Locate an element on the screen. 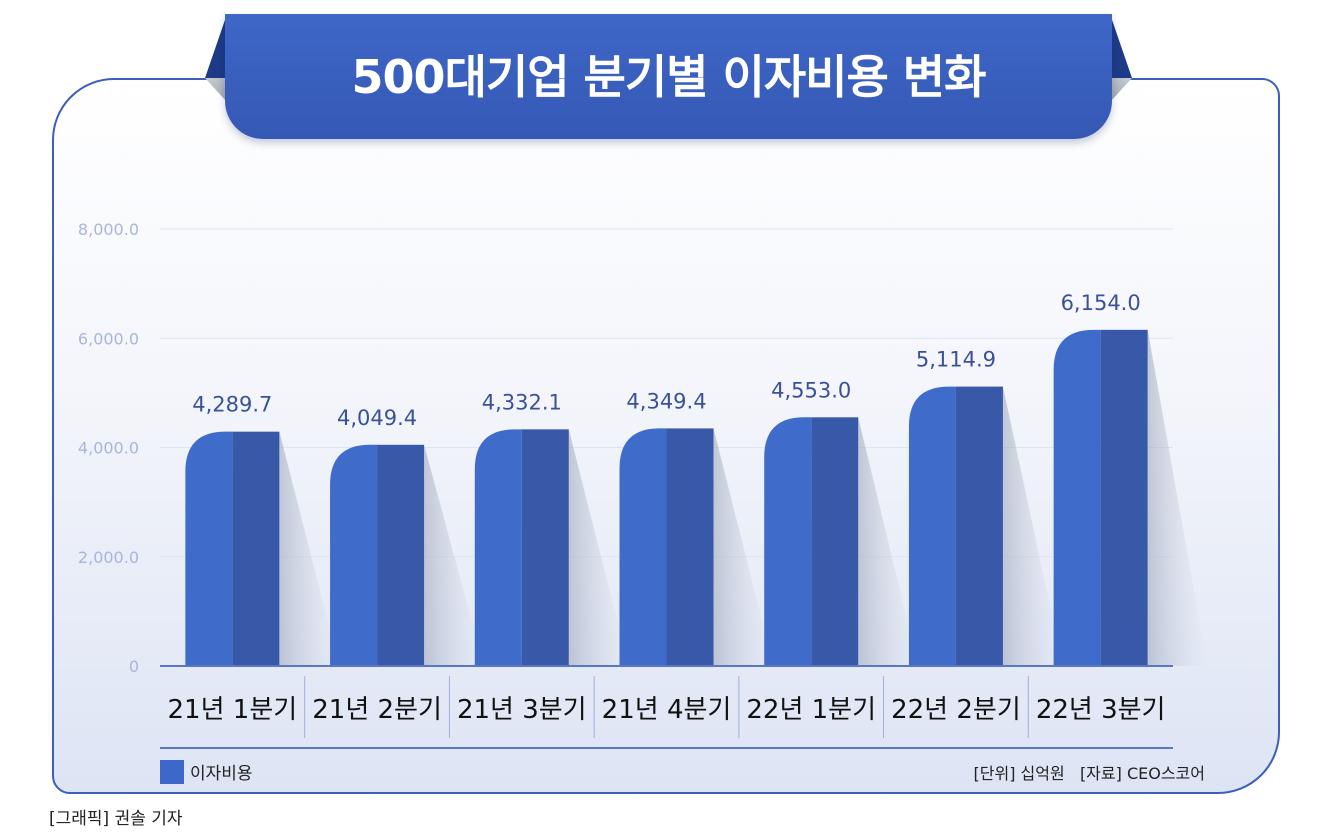  x-category-label: 22년 1분기 is located at coordinates (811, 710).